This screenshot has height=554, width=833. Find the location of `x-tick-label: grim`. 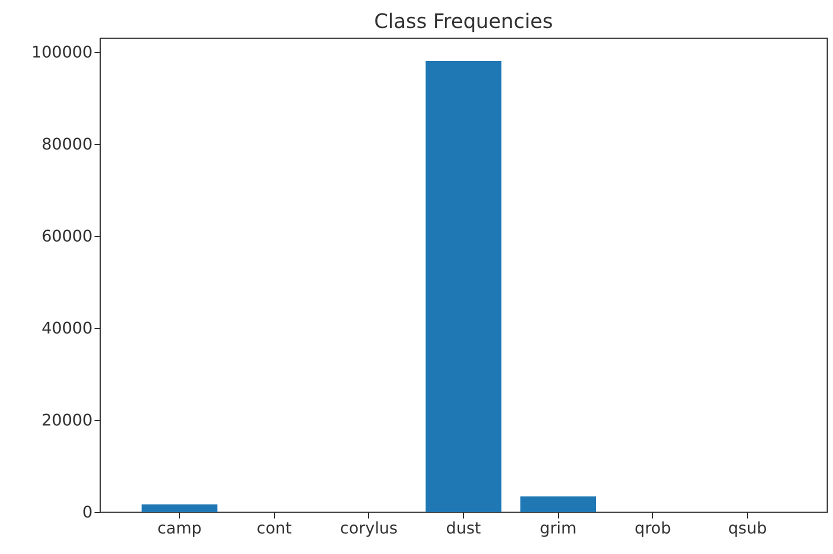

x-tick-label: grim is located at coordinates (558, 528).